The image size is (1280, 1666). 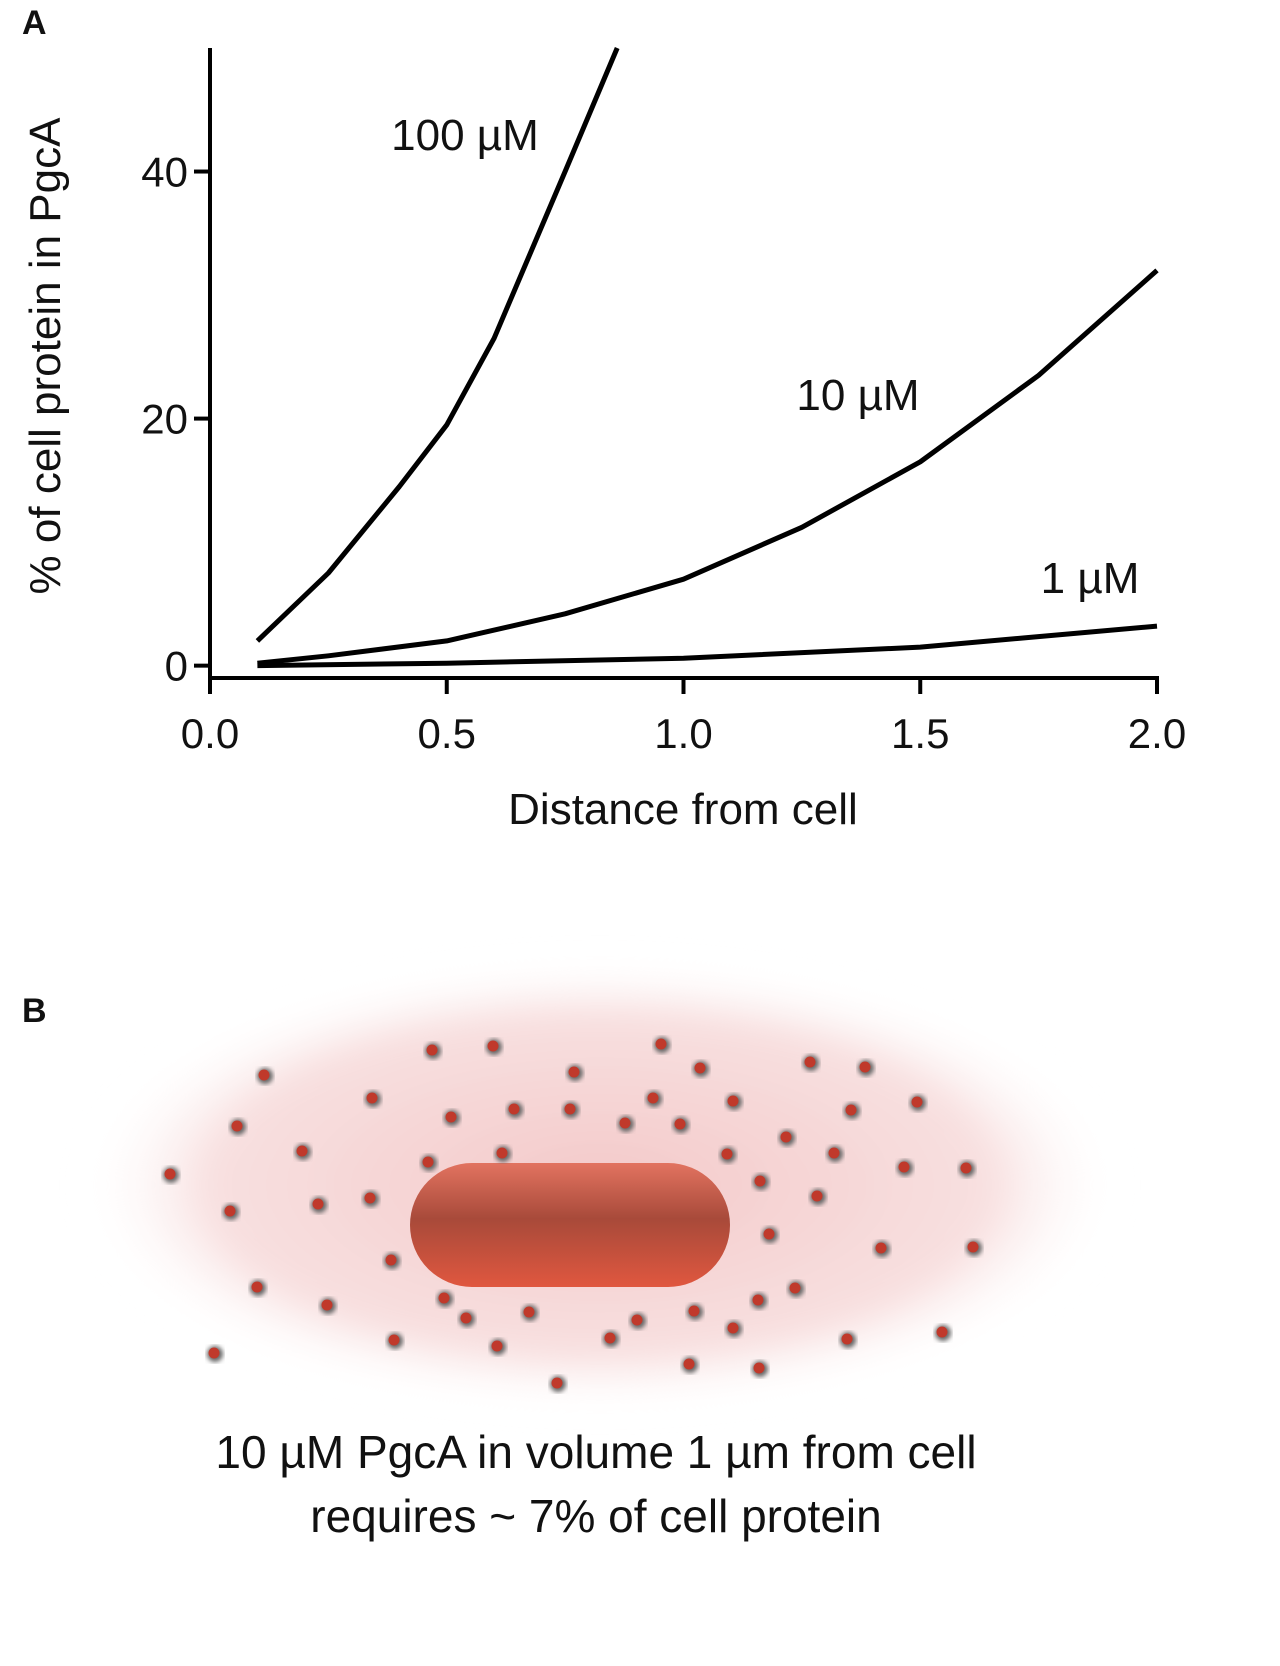 I want to click on panel-label: B, so click(x=34, y=1011).